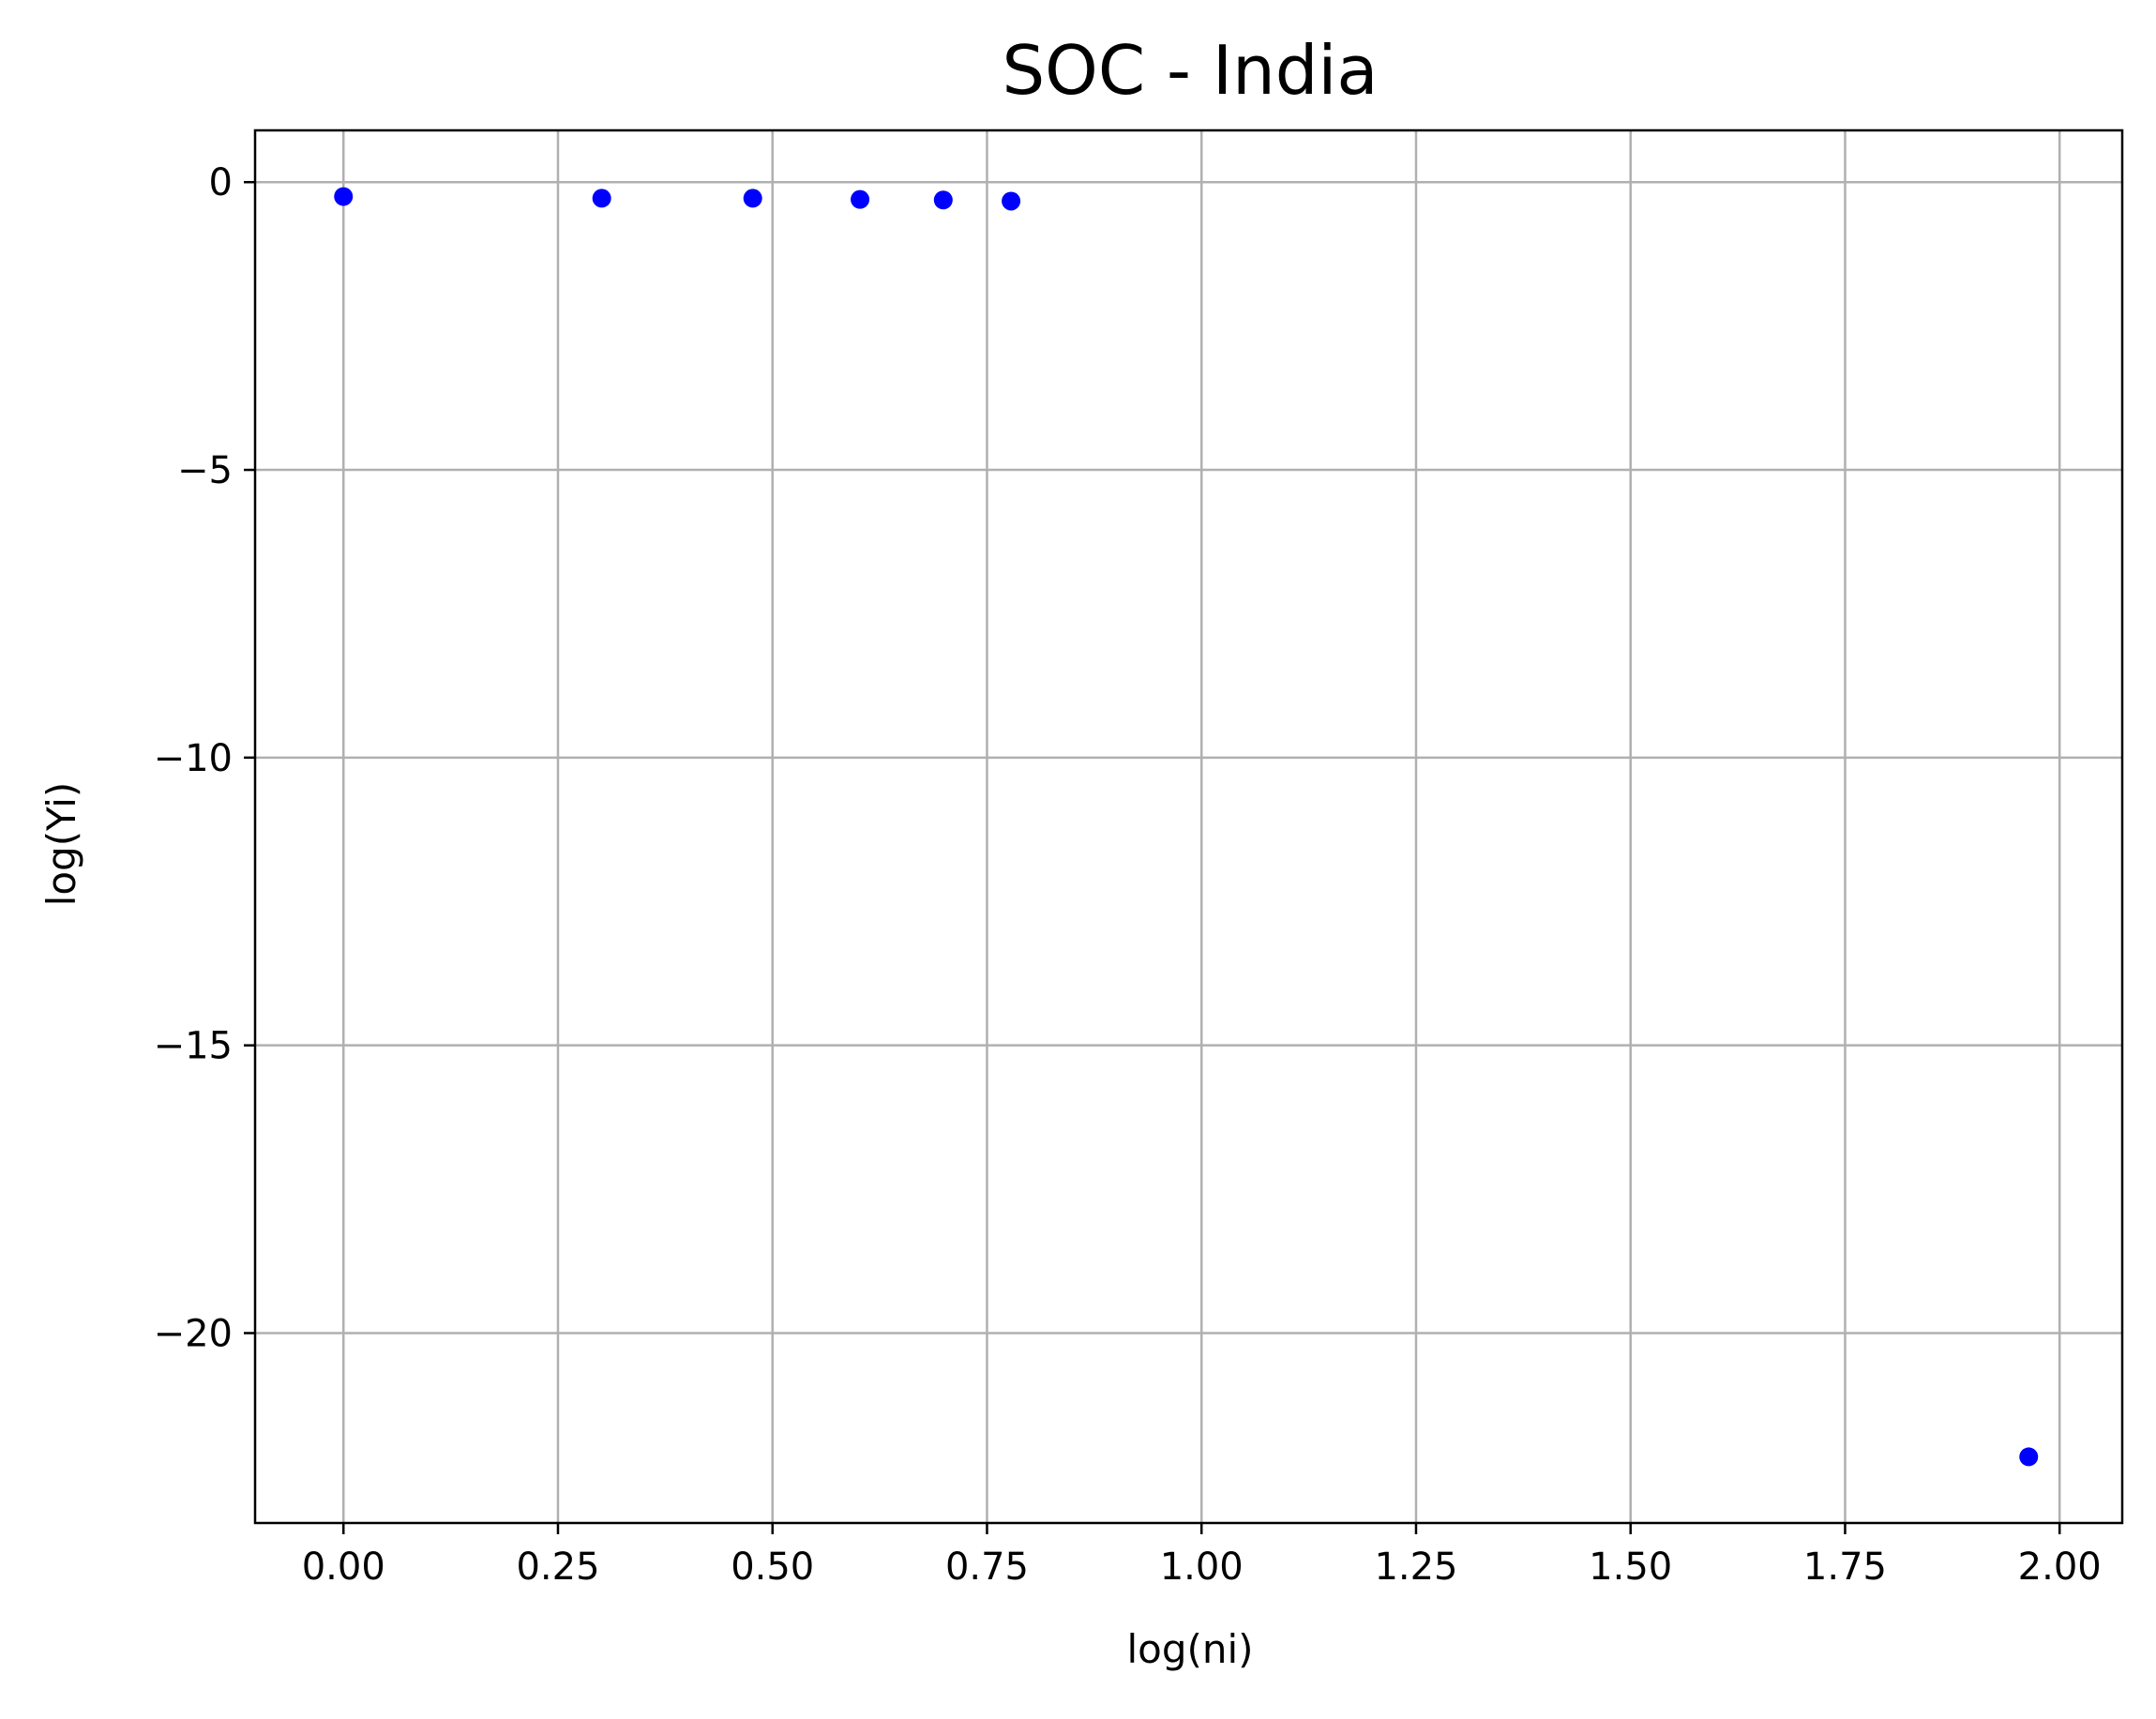 Image resolution: width=2156 pixels, height=1719 pixels. Describe the element at coordinates (193, 1046) in the screenshot. I see `y-tick-label: −15` at that location.